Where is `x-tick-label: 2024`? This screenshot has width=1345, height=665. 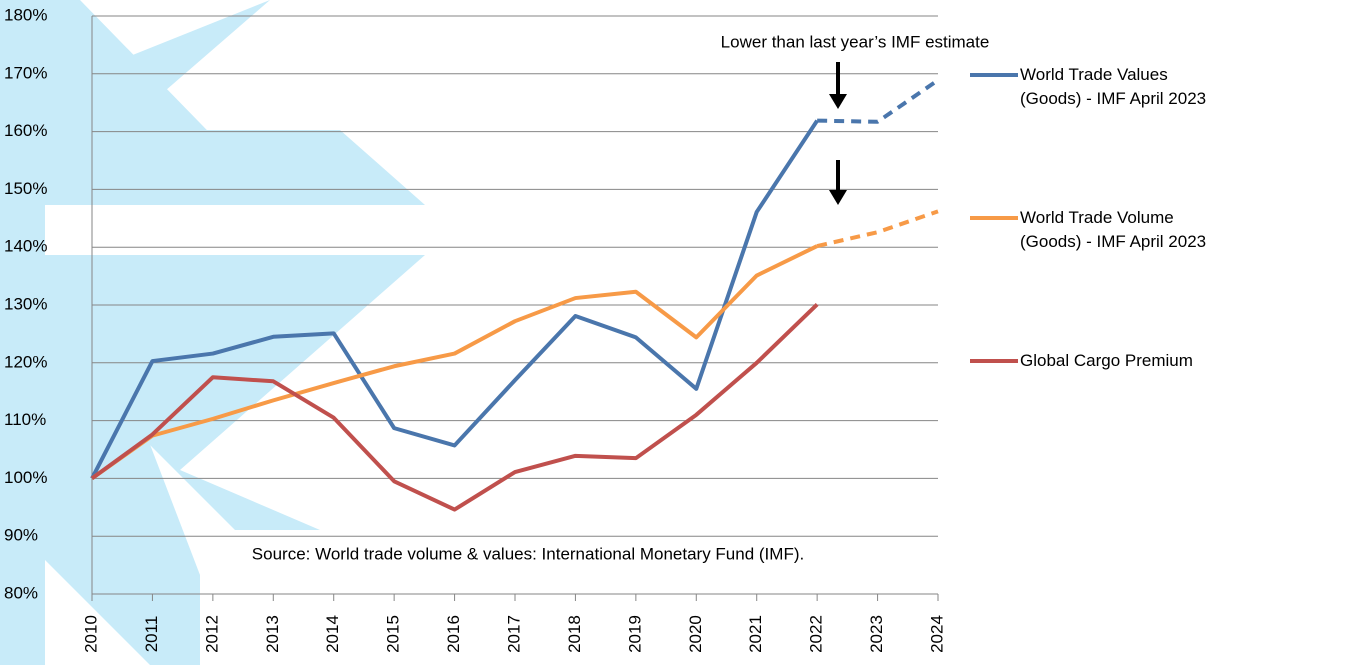 x-tick-label: 2024 is located at coordinates (936, 634).